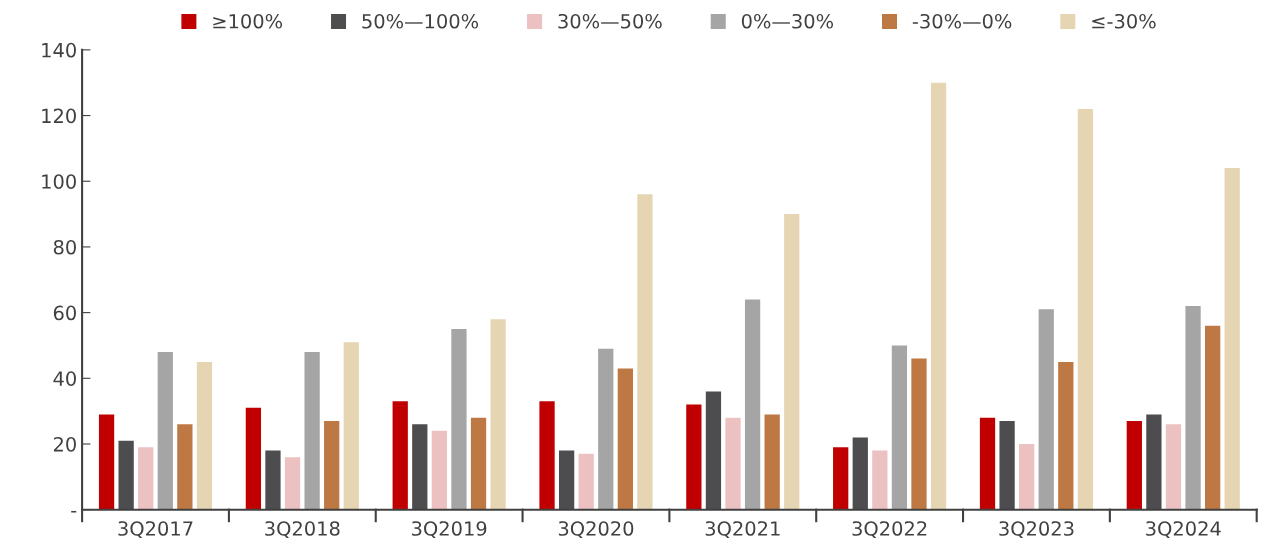 The image size is (1263, 554). Describe the element at coordinates (64, 313) in the screenshot. I see `y-tick-label: 60` at that location.